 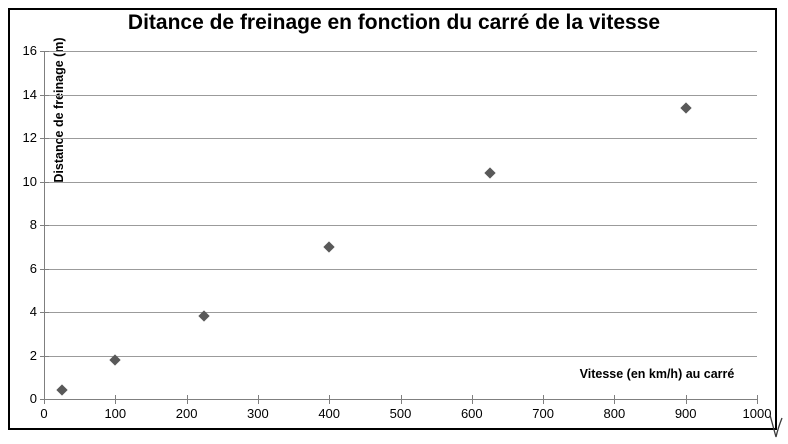 I want to click on y-axis-line, so click(x=44, y=227).